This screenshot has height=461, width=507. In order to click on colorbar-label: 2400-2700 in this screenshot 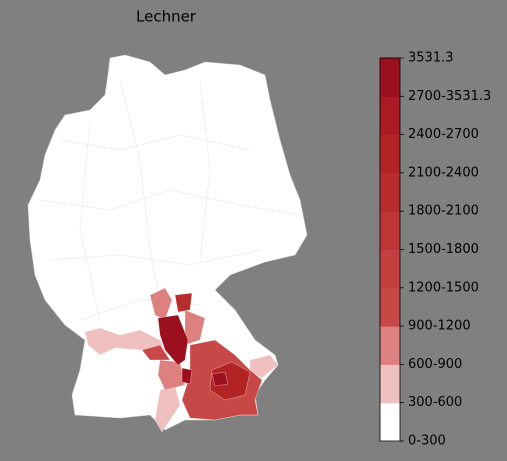, I will do `click(443, 134)`.